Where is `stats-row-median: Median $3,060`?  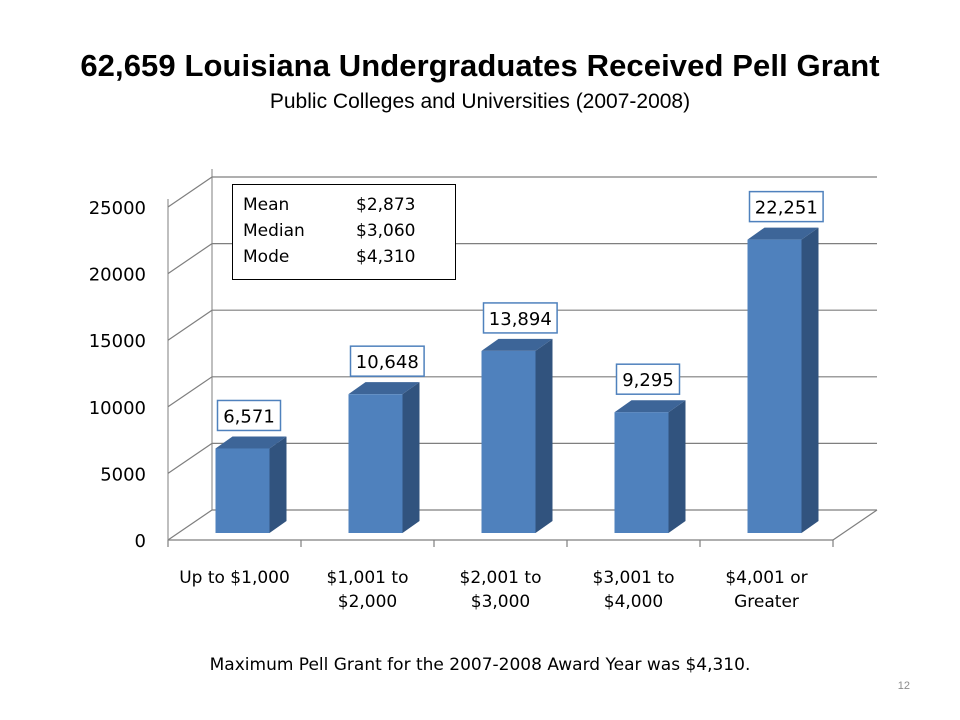
stats-row-median: Median $3,060 is located at coordinates (349, 231).